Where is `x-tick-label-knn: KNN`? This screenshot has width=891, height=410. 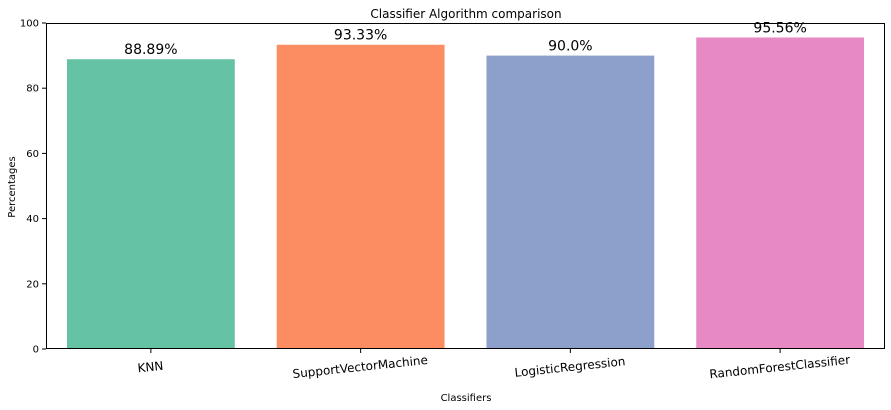
x-tick-label-knn: KNN is located at coordinates (150, 367).